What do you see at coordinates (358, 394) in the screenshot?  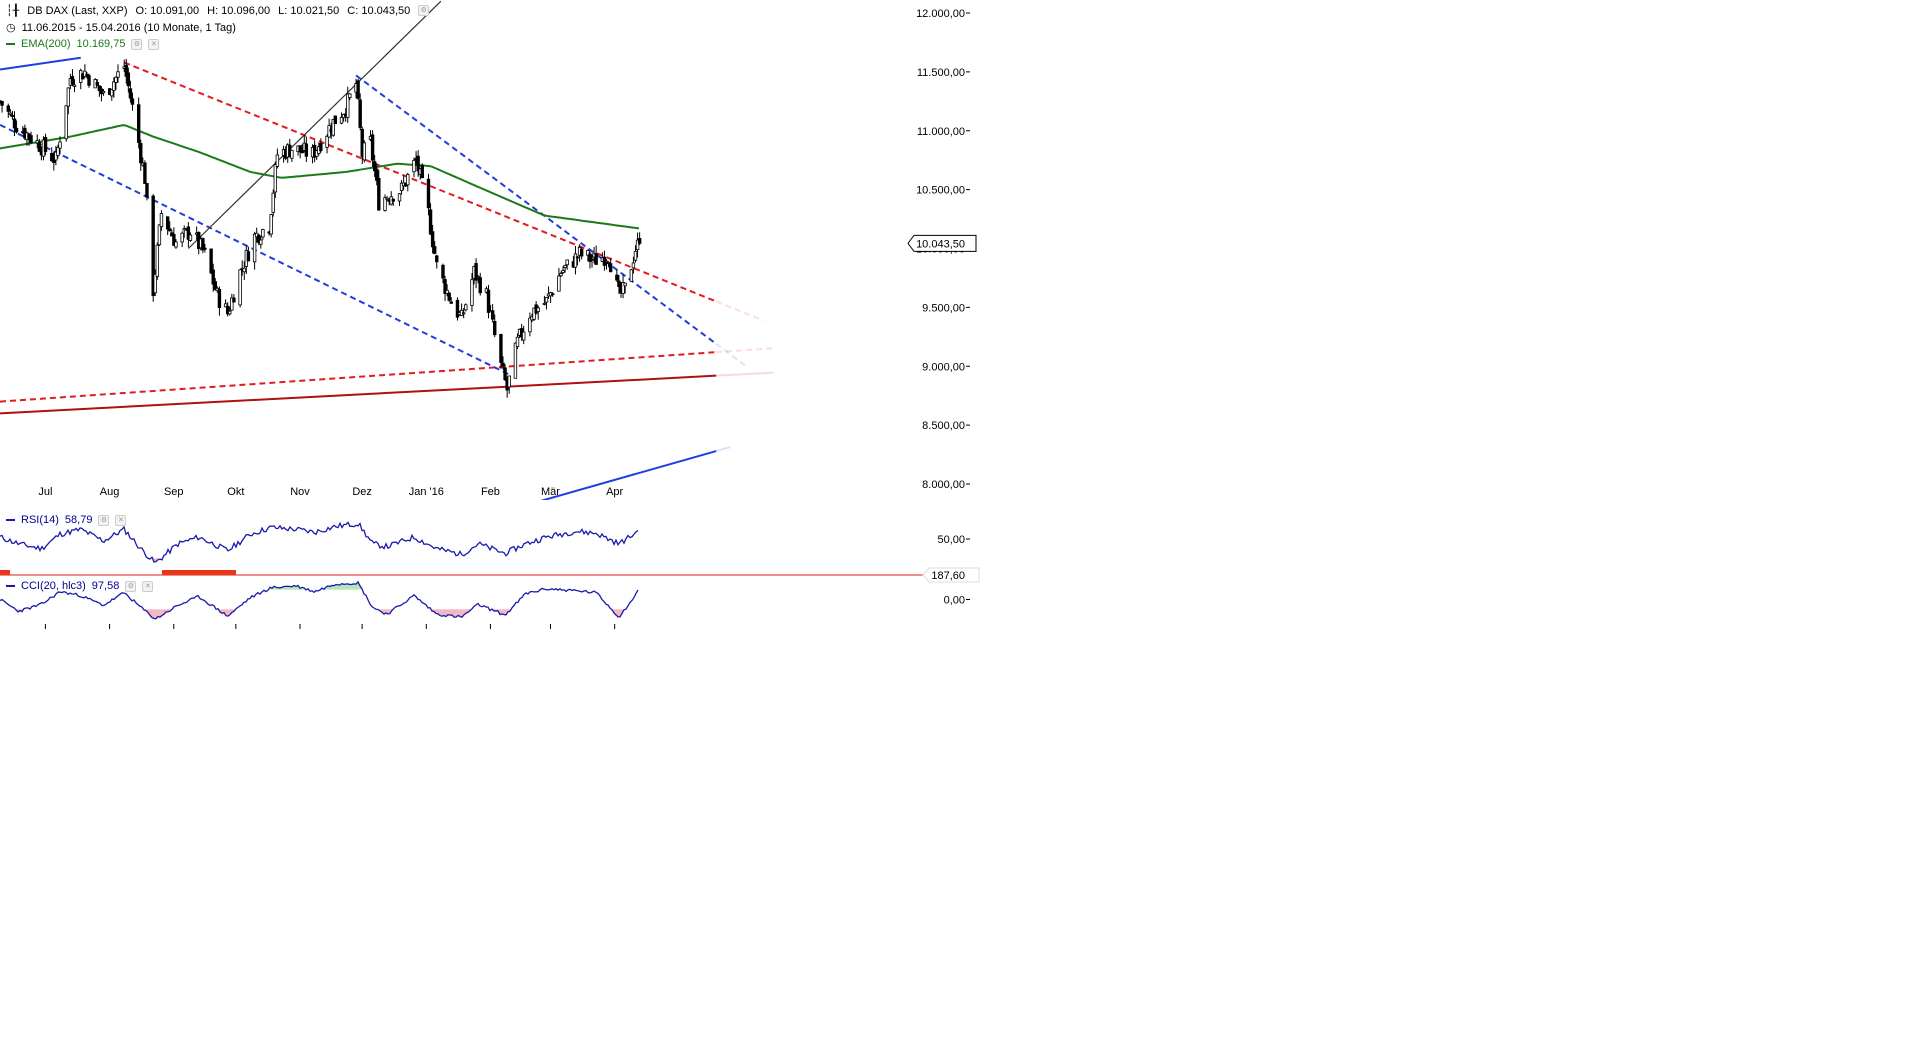 I see `trendline-dark-red-solid` at bounding box center [358, 394].